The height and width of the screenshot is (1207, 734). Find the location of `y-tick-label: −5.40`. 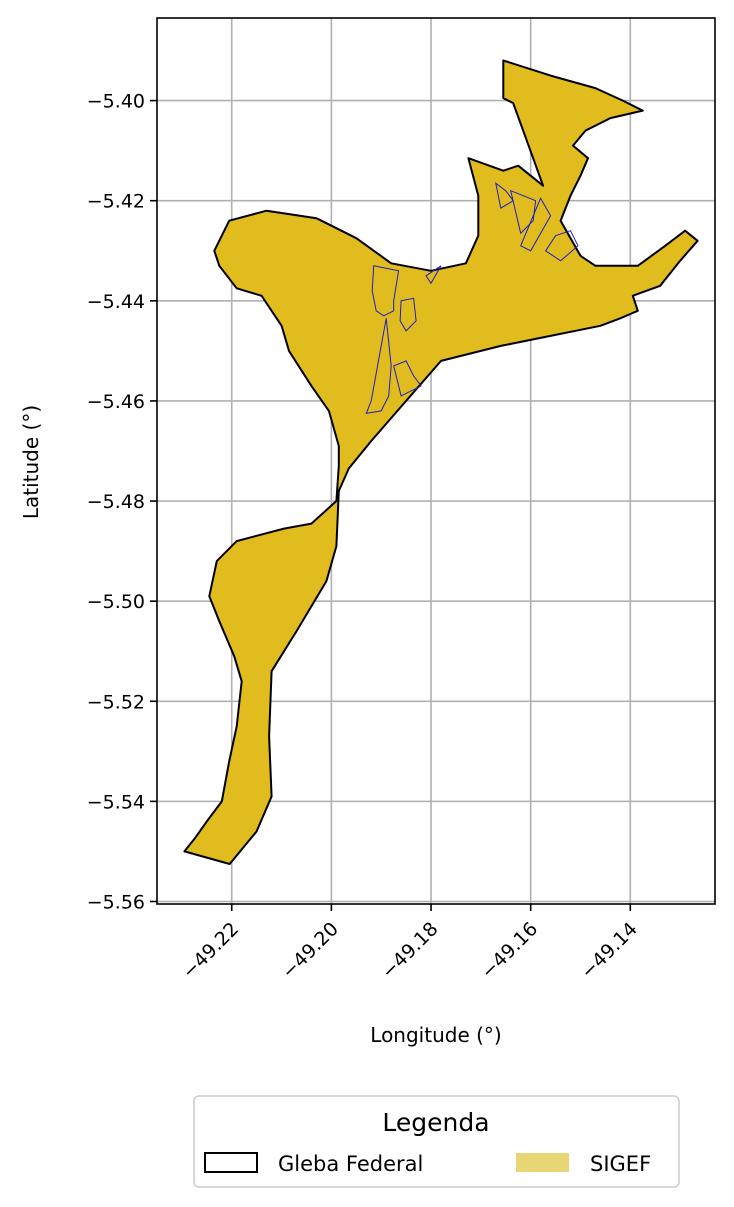

y-tick-label: −5.40 is located at coordinates (116, 102).